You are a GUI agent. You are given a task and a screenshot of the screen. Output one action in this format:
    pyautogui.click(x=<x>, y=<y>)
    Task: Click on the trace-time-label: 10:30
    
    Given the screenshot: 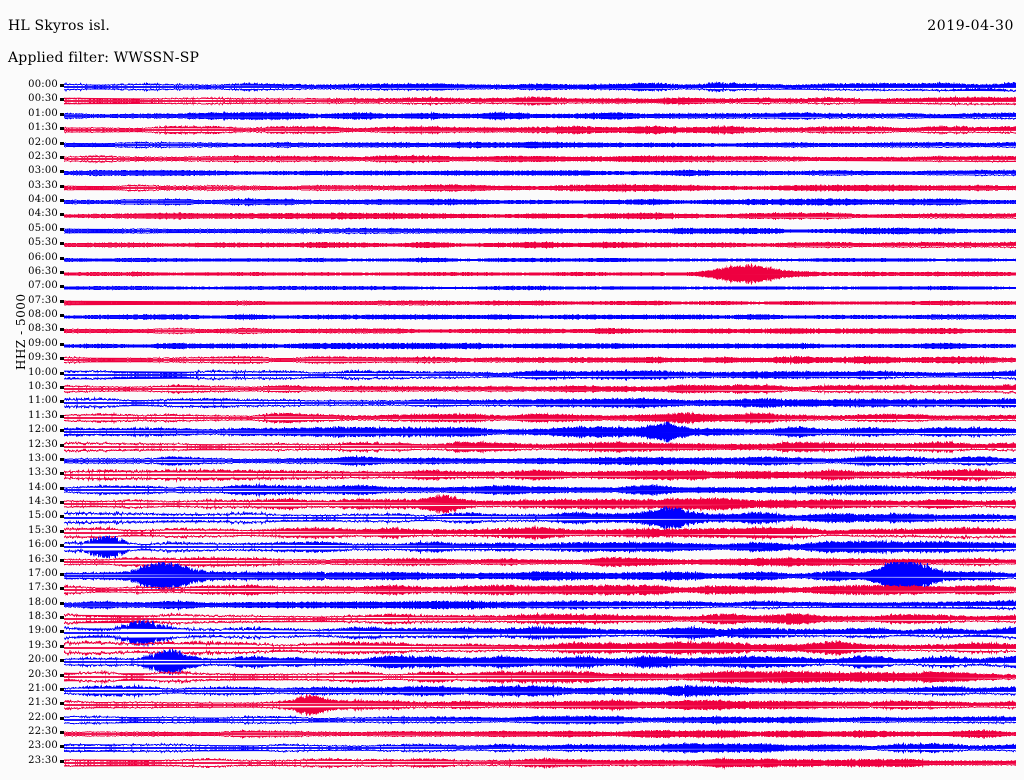 What is the action you would take?
    pyautogui.click(x=43, y=386)
    